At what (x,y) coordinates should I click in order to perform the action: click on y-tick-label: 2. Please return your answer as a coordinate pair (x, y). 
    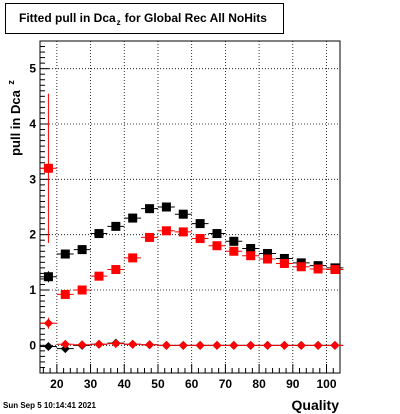
    Looking at the image, I should click on (32, 235).